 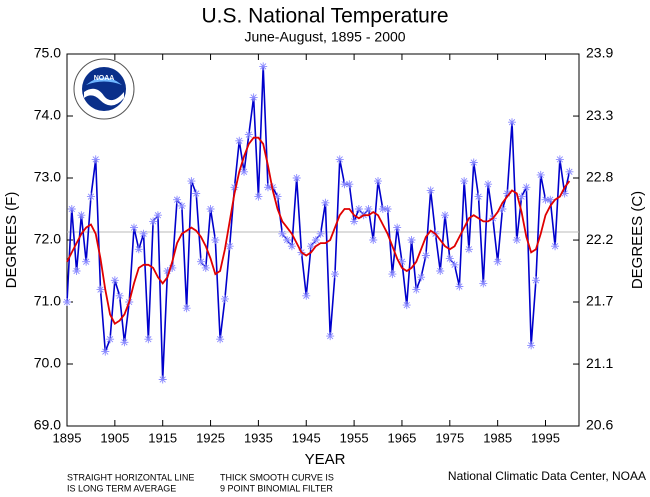 What do you see at coordinates (121, 488) in the screenshot?
I see `note: IS LONG TERM AVERAGE` at bounding box center [121, 488].